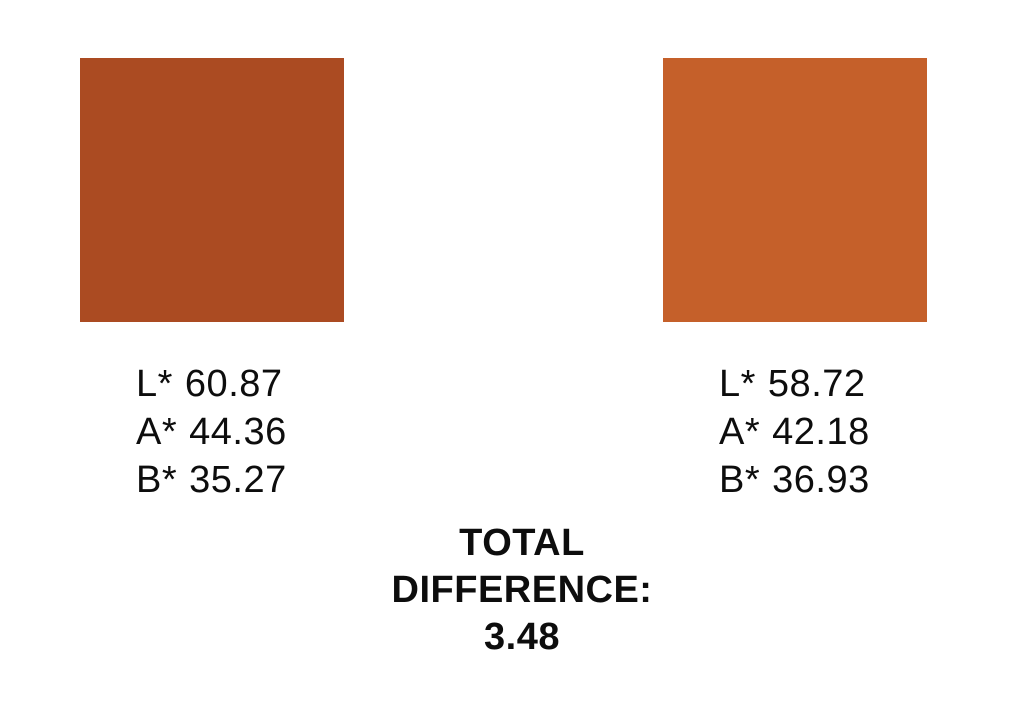 The image size is (1024, 720). Describe the element at coordinates (821, 432) in the screenshot. I see `lab-a-value: 42.18` at that location.